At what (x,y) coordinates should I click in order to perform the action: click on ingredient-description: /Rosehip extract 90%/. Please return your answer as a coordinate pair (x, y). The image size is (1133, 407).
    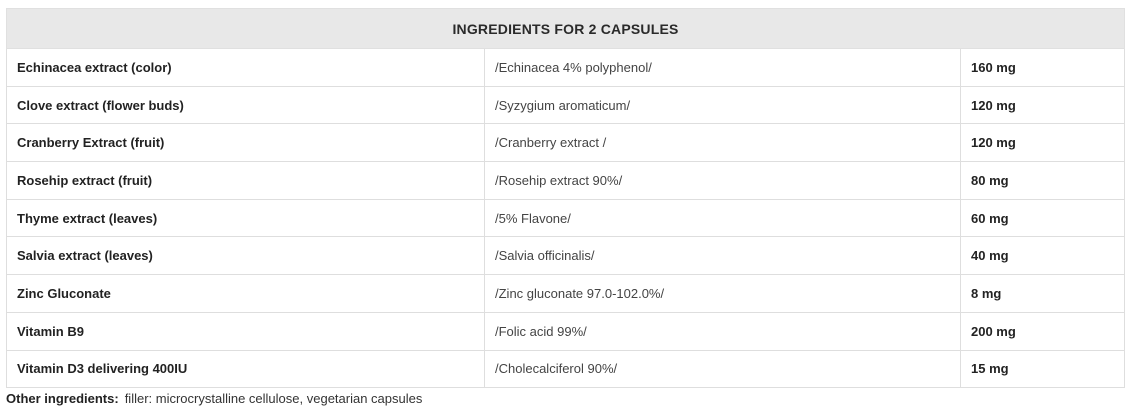
    Looking at the image, I should click on (722, 180).